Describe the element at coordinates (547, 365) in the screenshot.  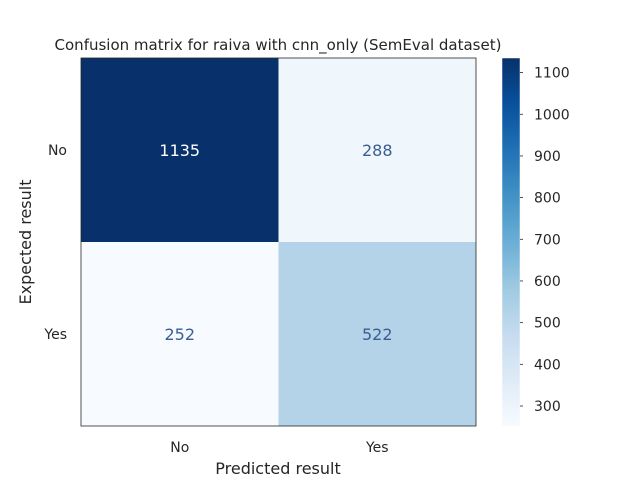
I see `colorbar-tick-label: 400` at that location.